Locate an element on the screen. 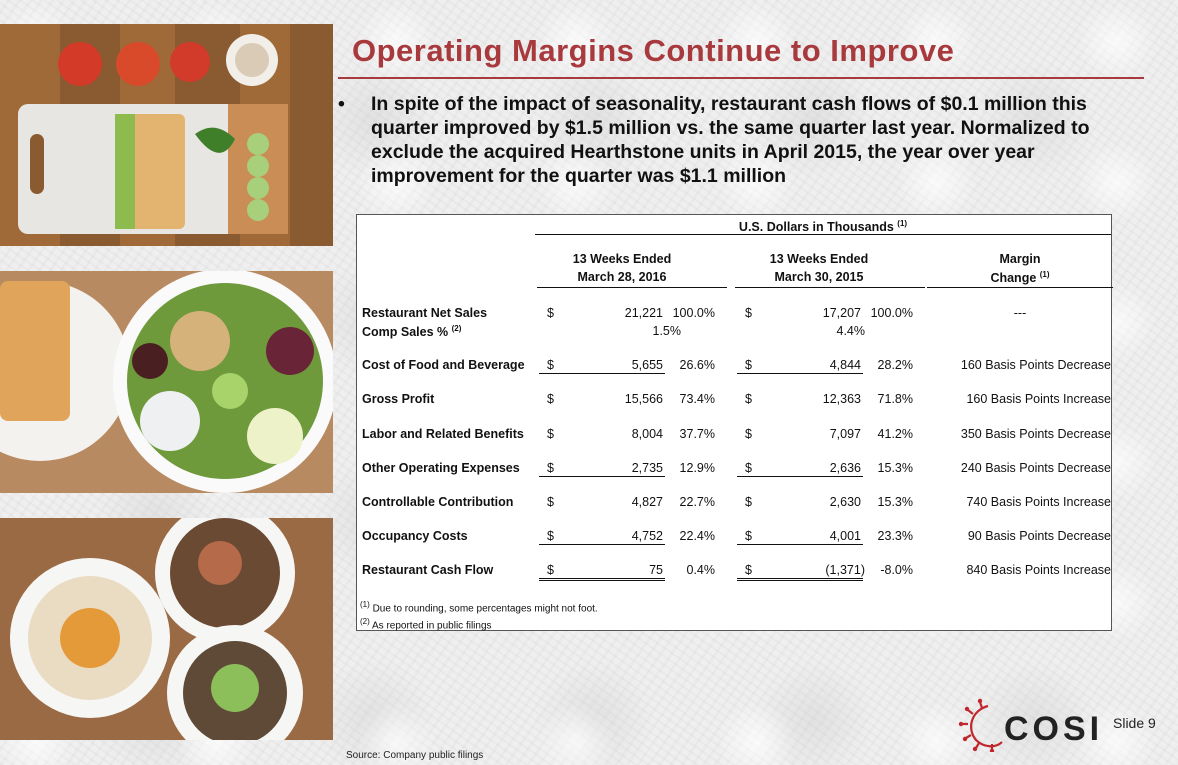  margin-change: 740 Basis Points Increase is located at coordinates (1038, 502).